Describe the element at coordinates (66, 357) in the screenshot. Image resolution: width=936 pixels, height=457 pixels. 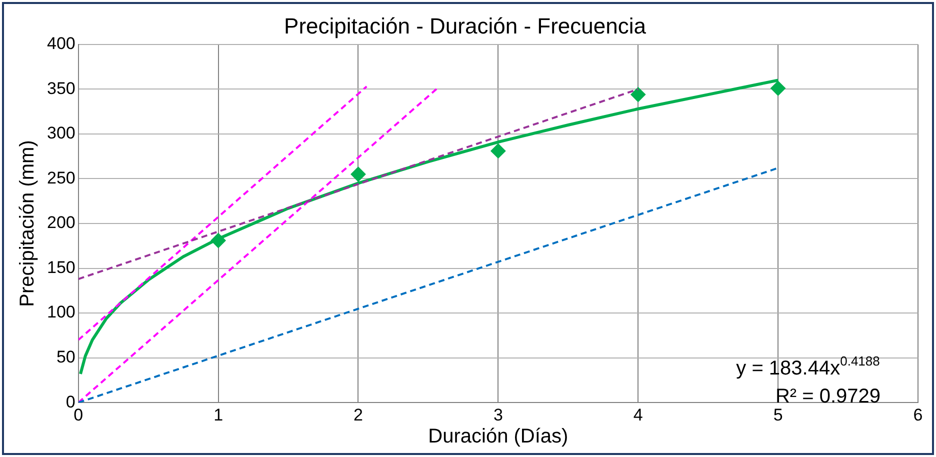
I see `y-tick-label: 50` at that location.